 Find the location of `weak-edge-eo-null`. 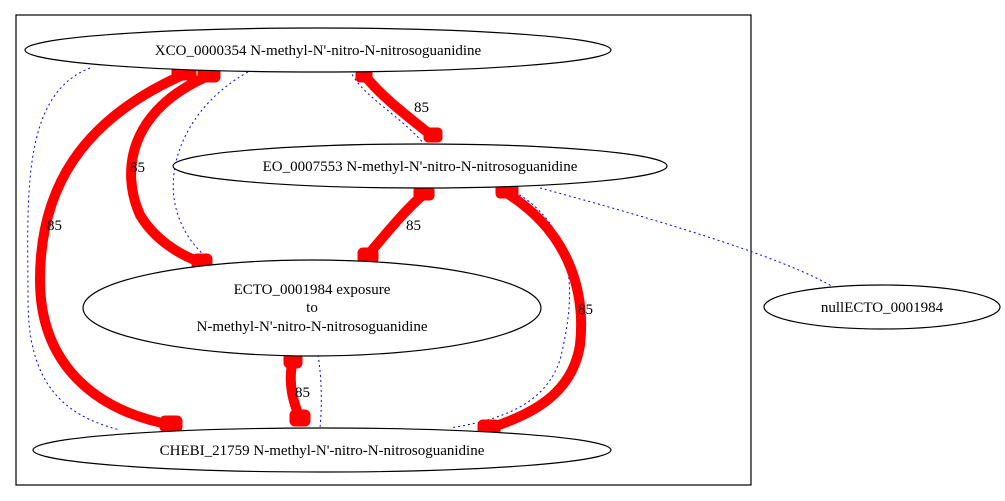

weak-edge-eo-null is located at coordinates (687, 238).